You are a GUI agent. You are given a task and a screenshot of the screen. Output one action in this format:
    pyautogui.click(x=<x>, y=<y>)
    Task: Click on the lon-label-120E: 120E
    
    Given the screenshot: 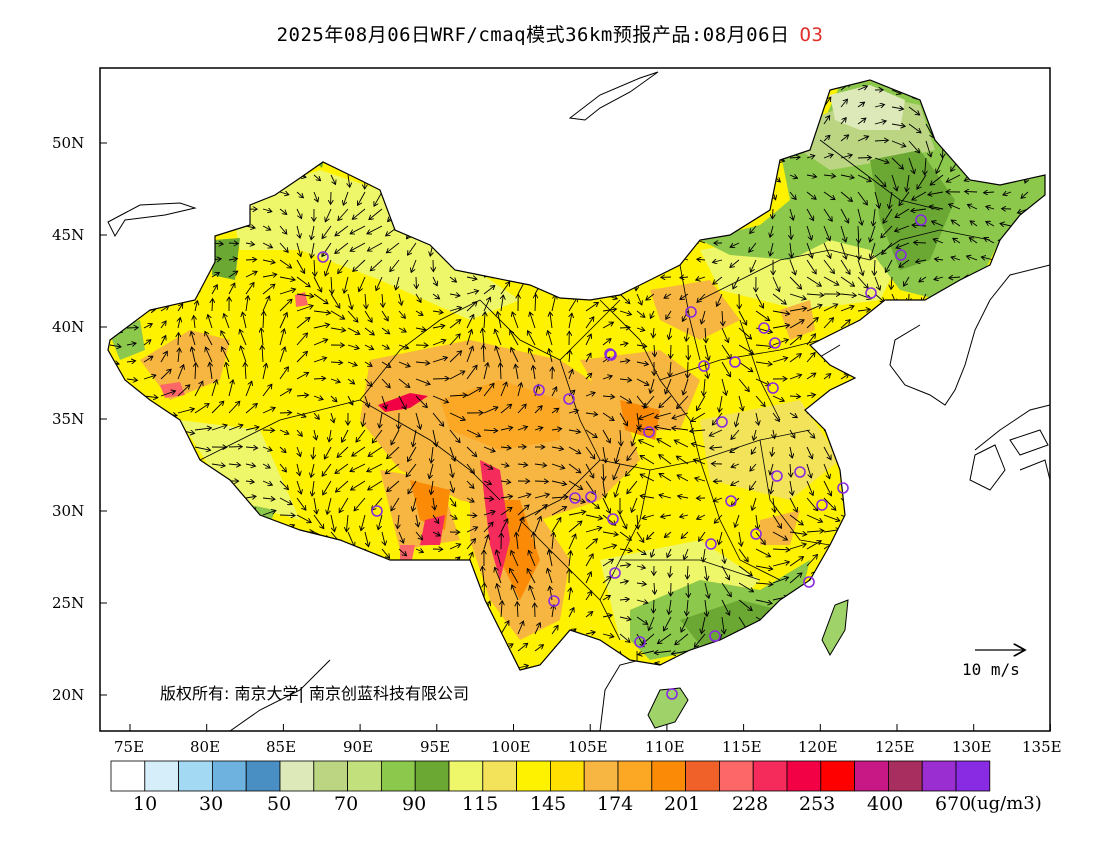 What is the action you would take?
    pyautogui.click(x=818, y=747)
    